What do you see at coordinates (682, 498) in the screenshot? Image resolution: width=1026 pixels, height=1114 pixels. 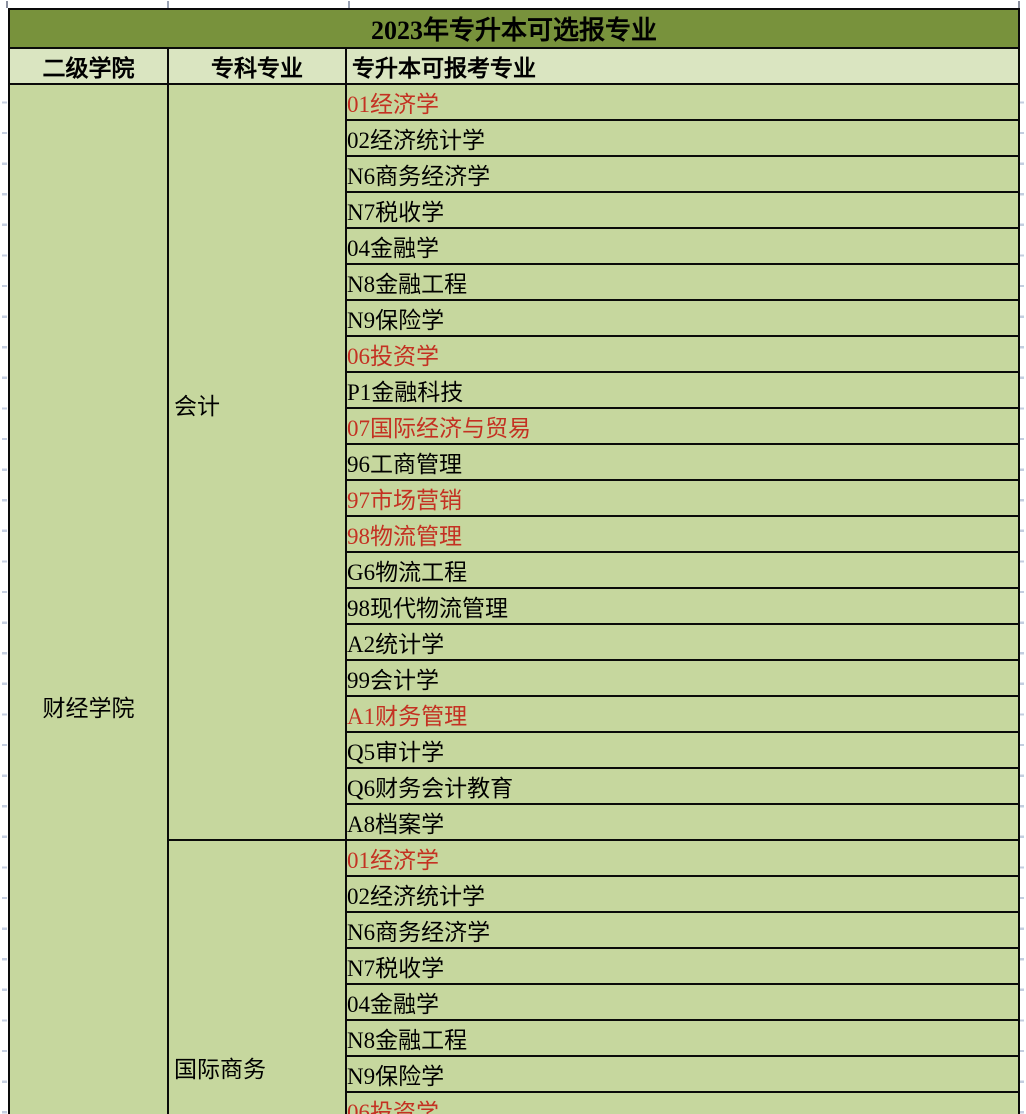 I see `option-cell: 97市场营销` at bounding box center [682, 498].